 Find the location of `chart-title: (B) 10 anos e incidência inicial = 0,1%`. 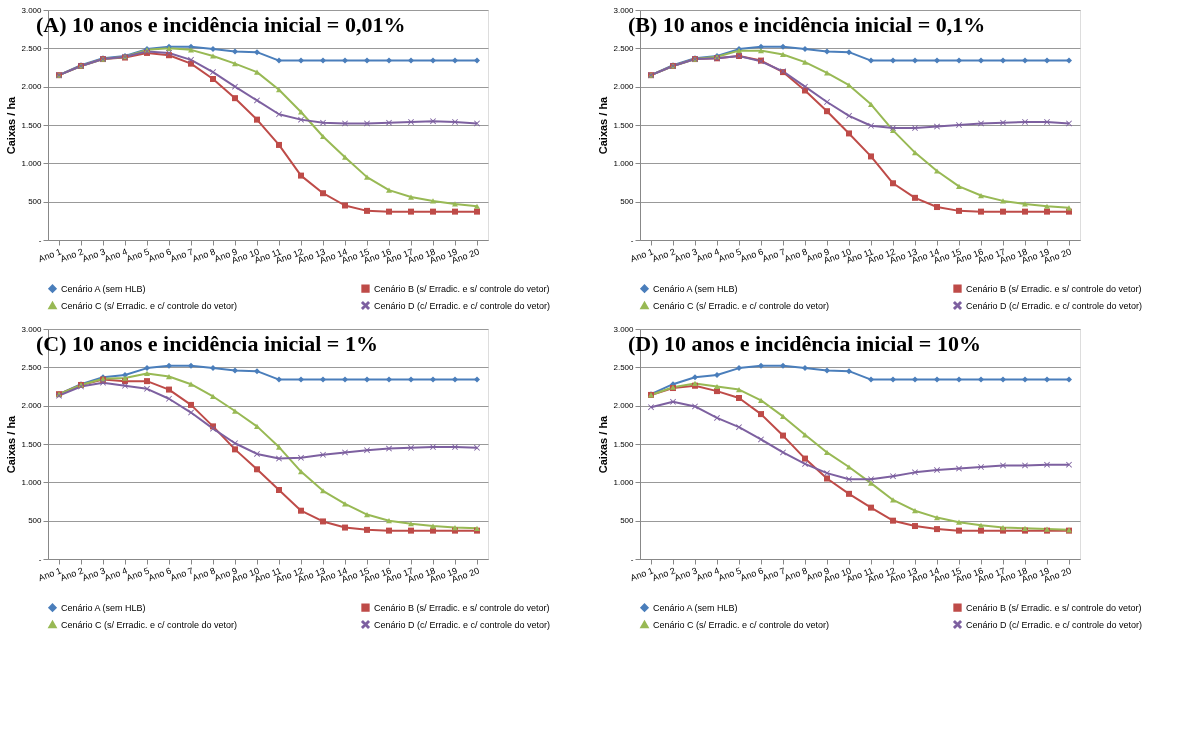

chart-title: (B) 10 anos e incidência inicial = 0,1% is located at coordinates (806, 24).